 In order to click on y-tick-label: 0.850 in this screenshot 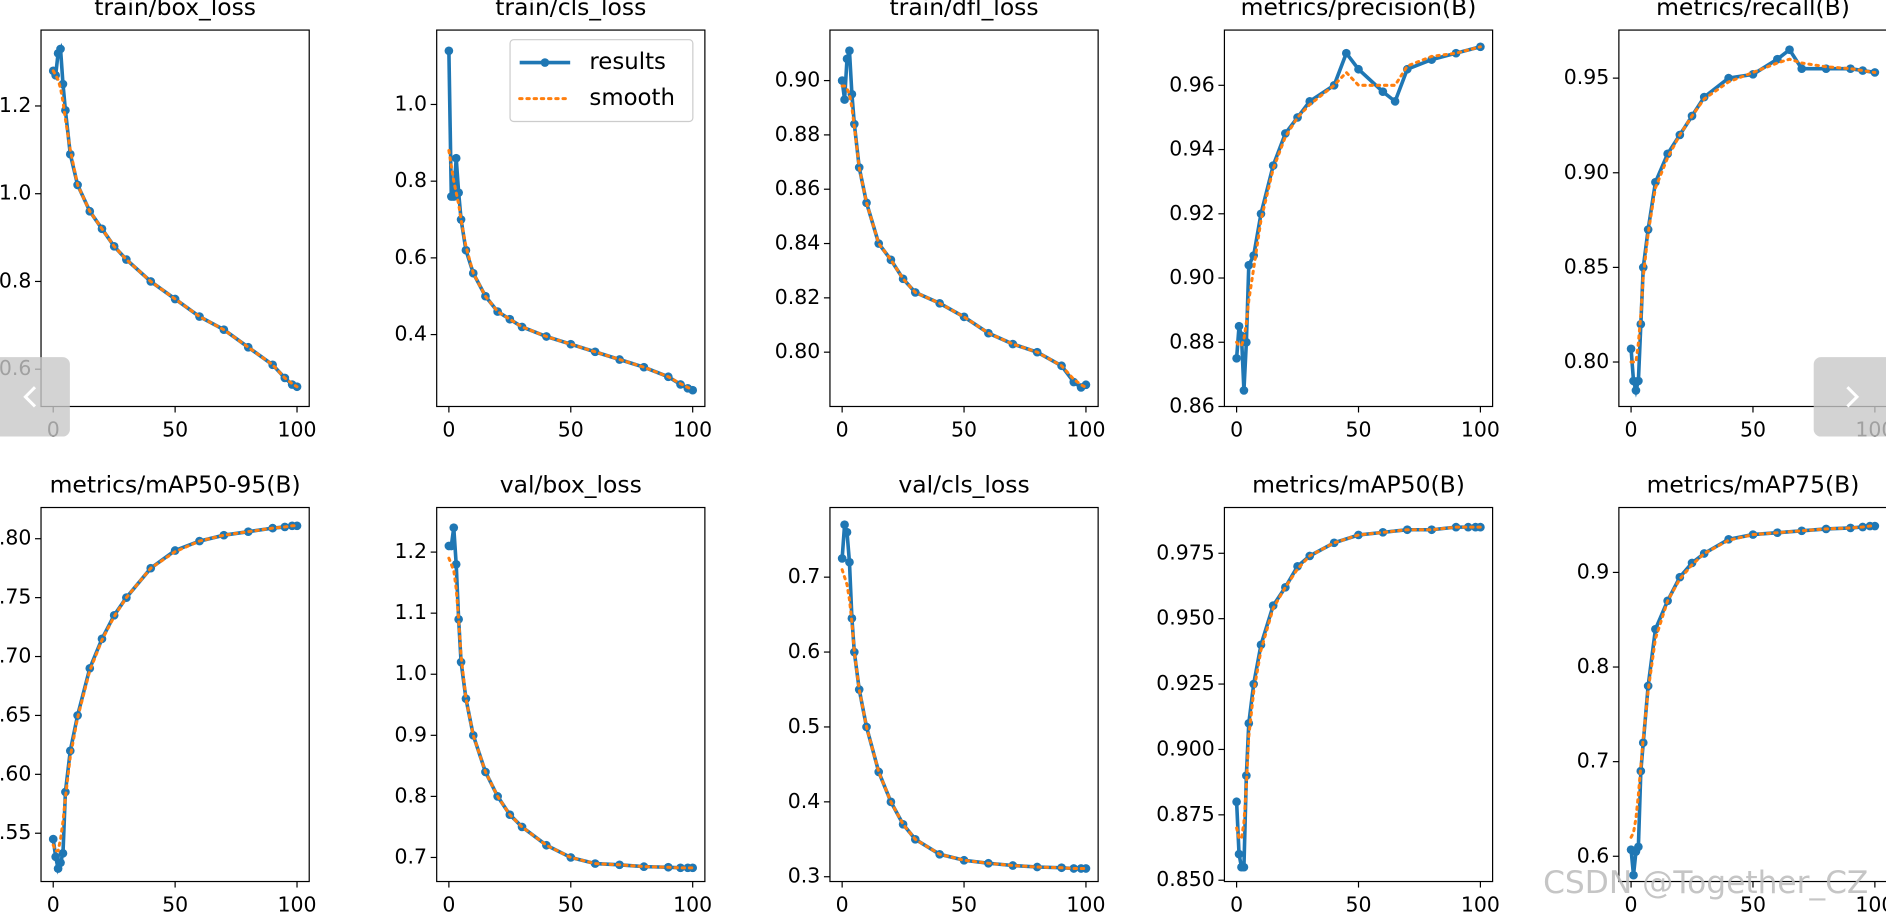, I will do `click(1185, 879)`.